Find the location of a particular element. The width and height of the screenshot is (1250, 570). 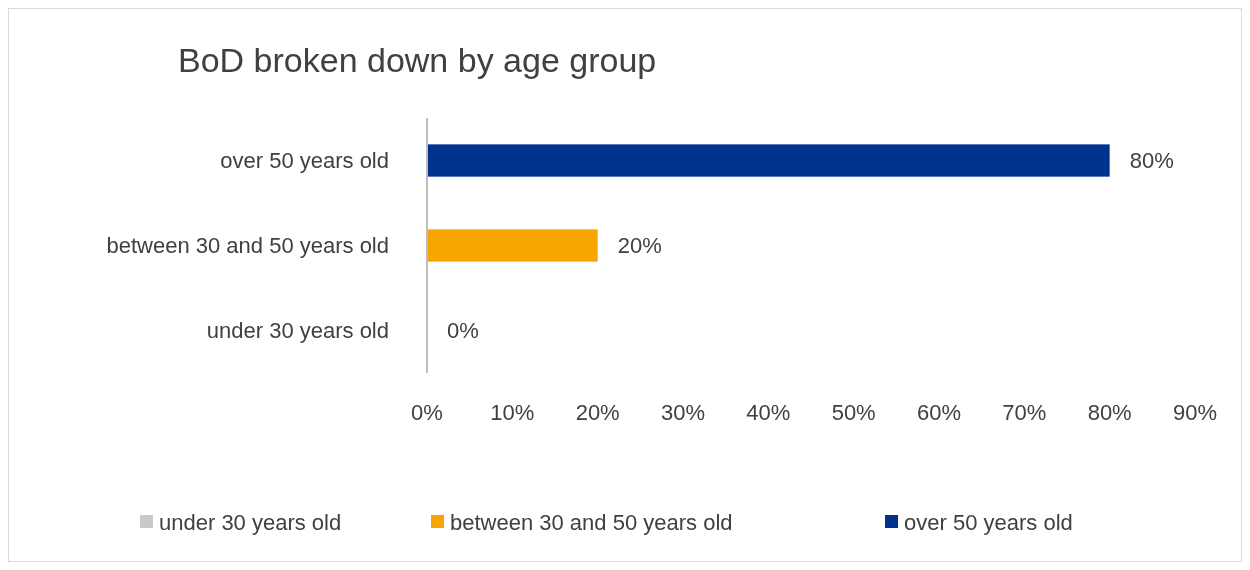

legend-label: between 30 and 50 years old is located at coordinates (591, 522).